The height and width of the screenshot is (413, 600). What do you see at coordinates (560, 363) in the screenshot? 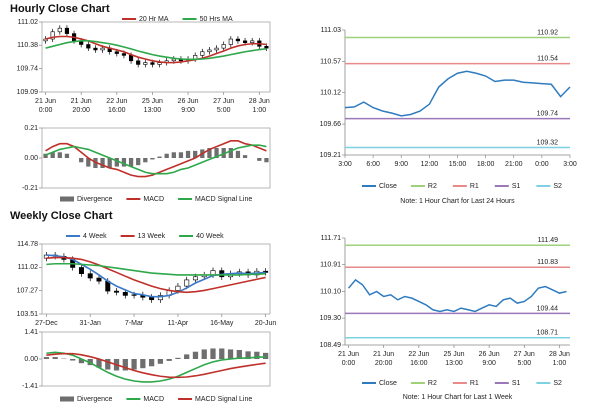
I see `x-tick-label-line: 1:00` at bounding box center [560, 363].